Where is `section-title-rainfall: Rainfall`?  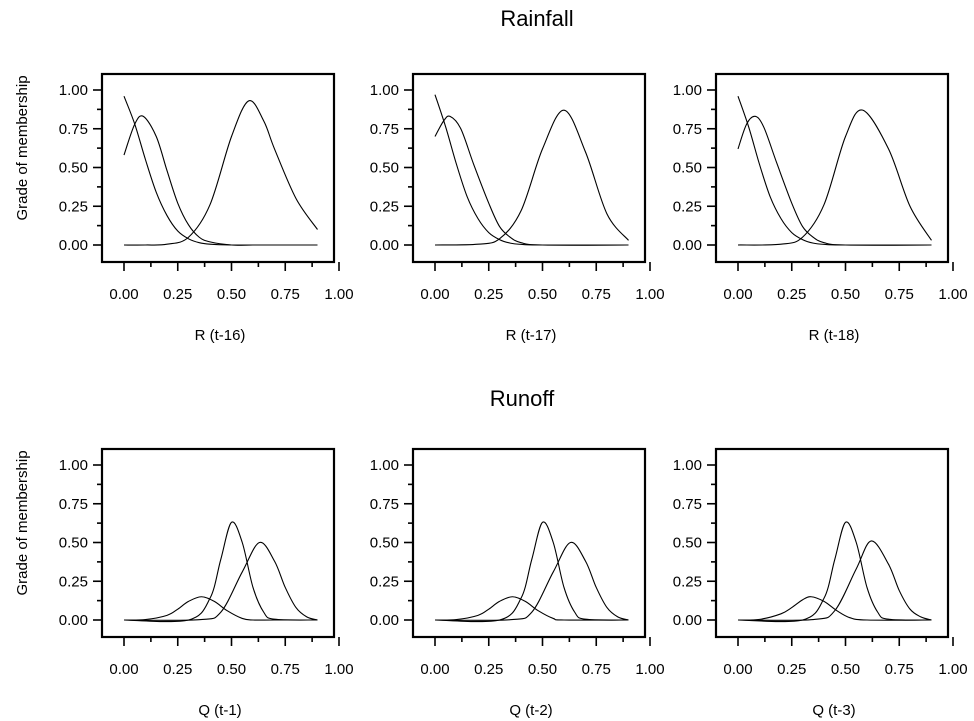
section-title-rainfall: Rainfall is located at coordinates (536, 18).